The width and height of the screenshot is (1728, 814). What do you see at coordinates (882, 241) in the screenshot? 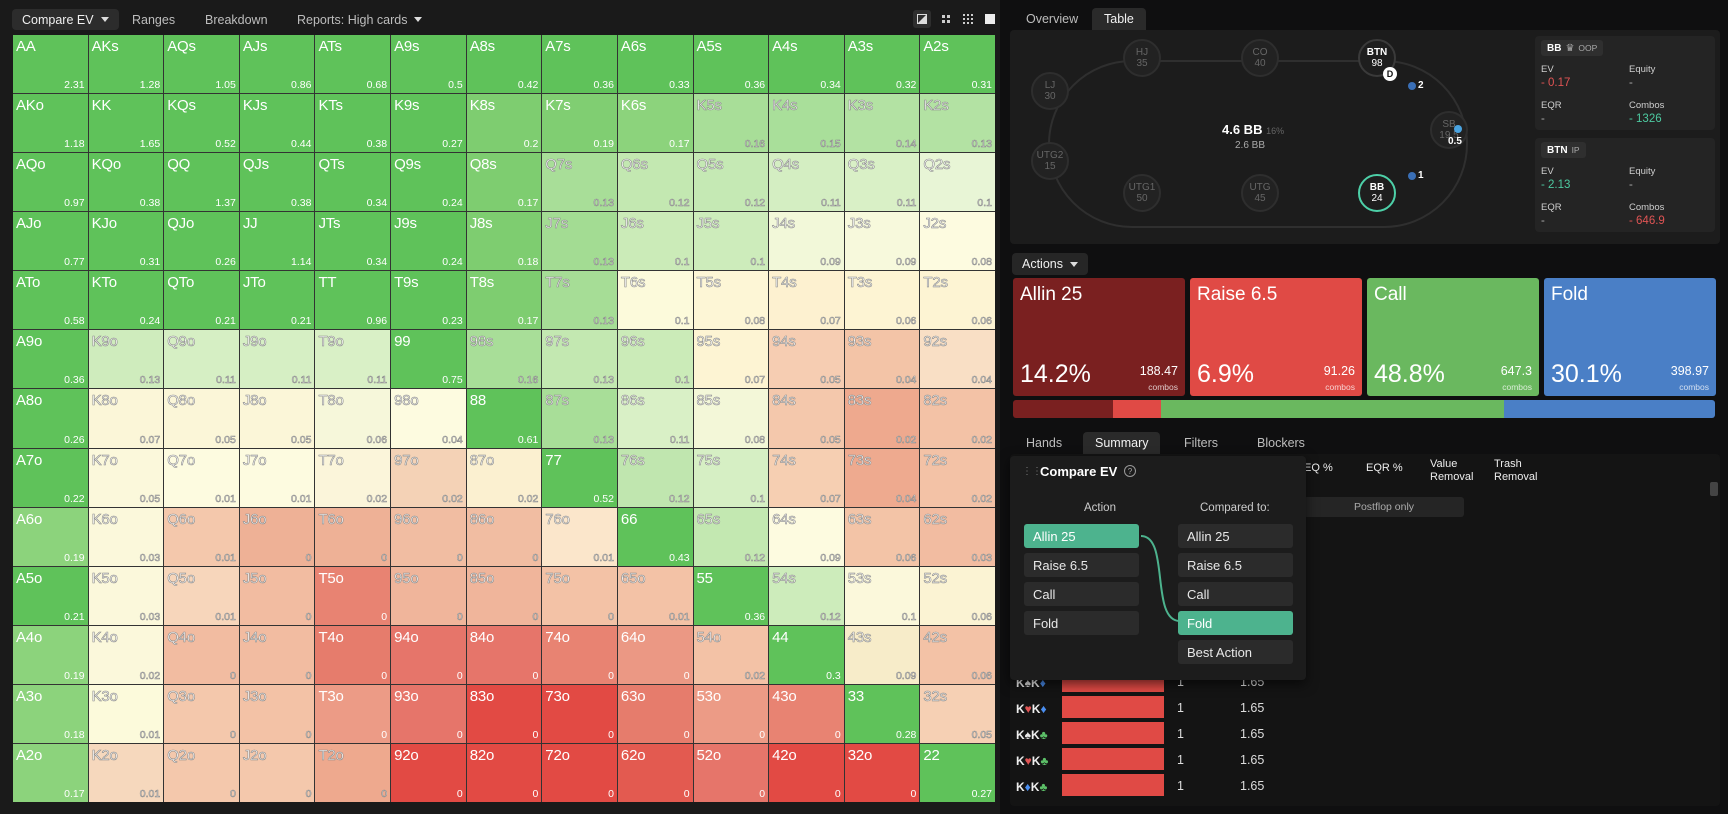
I see `hand-cell: J3s 0.09` at bounding box center [882, 241].